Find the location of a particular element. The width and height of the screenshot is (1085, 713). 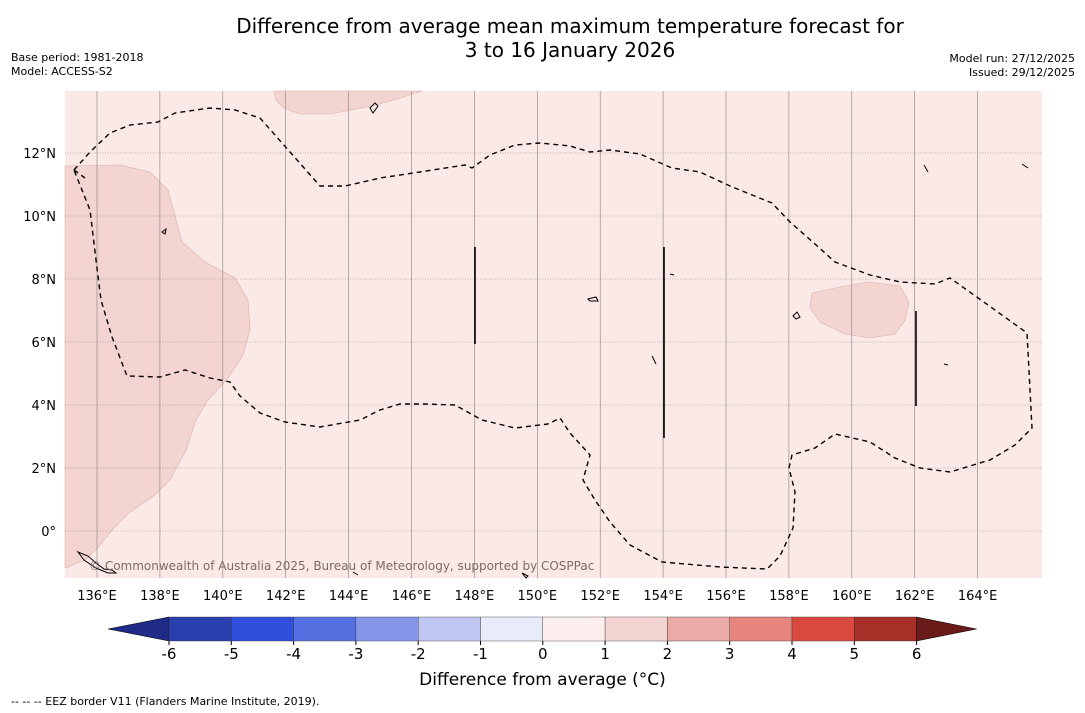

longitude-label: 154°E is located at coordinates (663, 596).